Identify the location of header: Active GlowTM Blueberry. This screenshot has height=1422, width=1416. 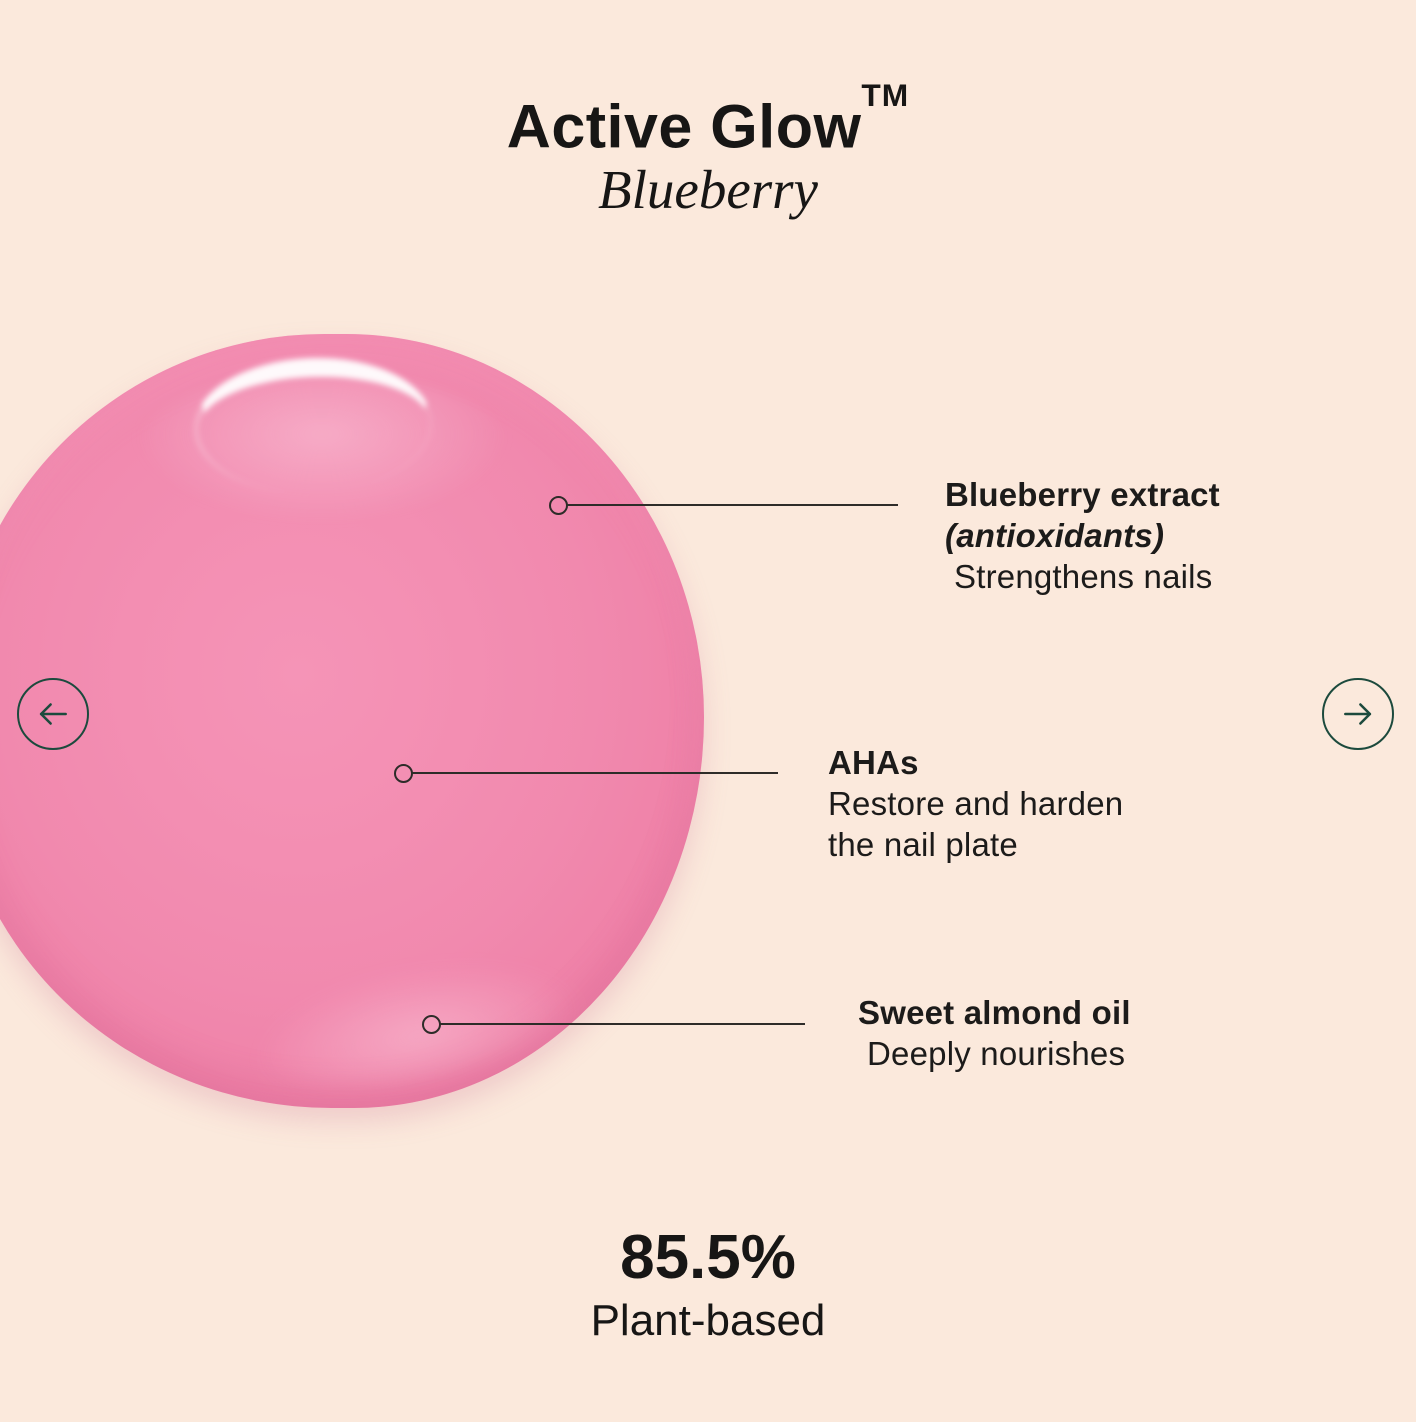
(708, 149).